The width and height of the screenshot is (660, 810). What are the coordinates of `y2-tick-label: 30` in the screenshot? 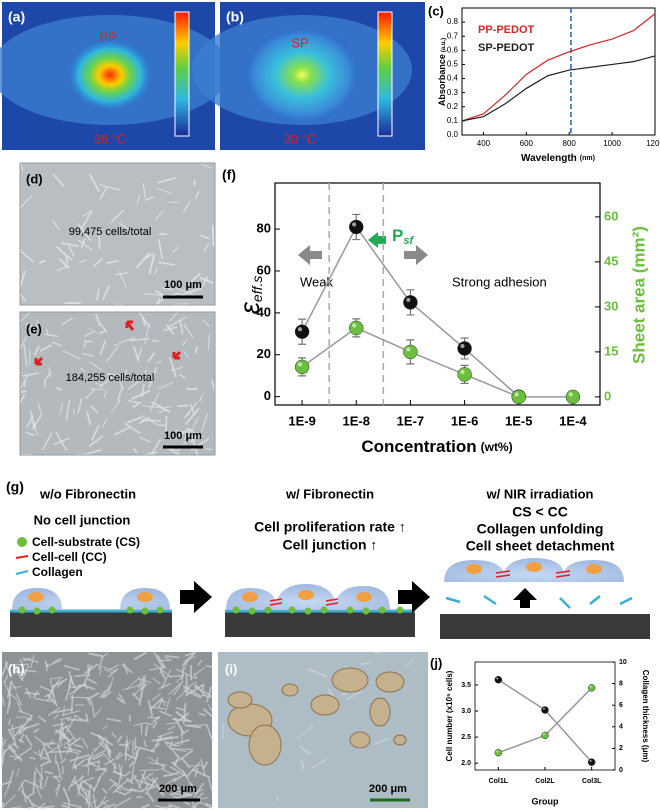 It's located at (611, 305).